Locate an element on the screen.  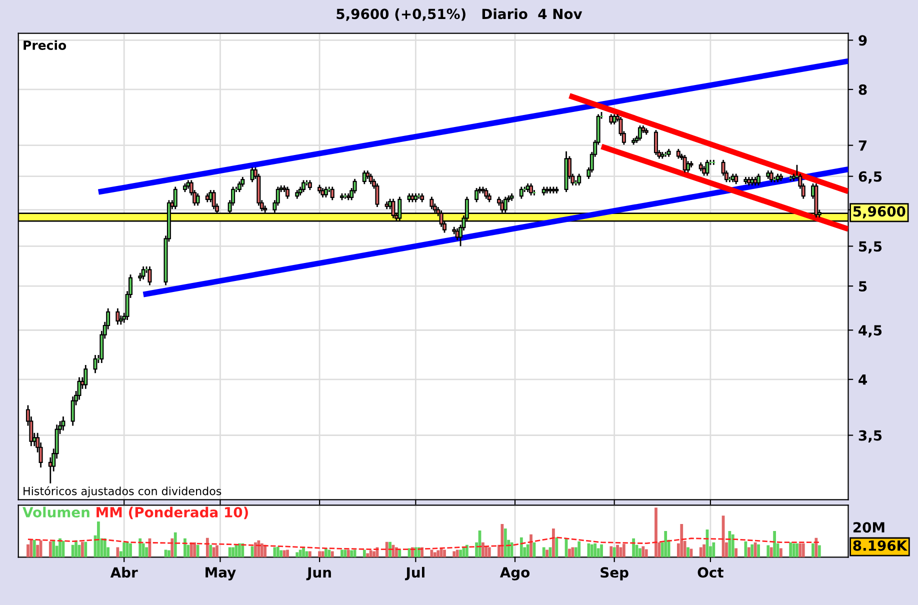
x-tick-label: May is located at coordinates (221, 573).